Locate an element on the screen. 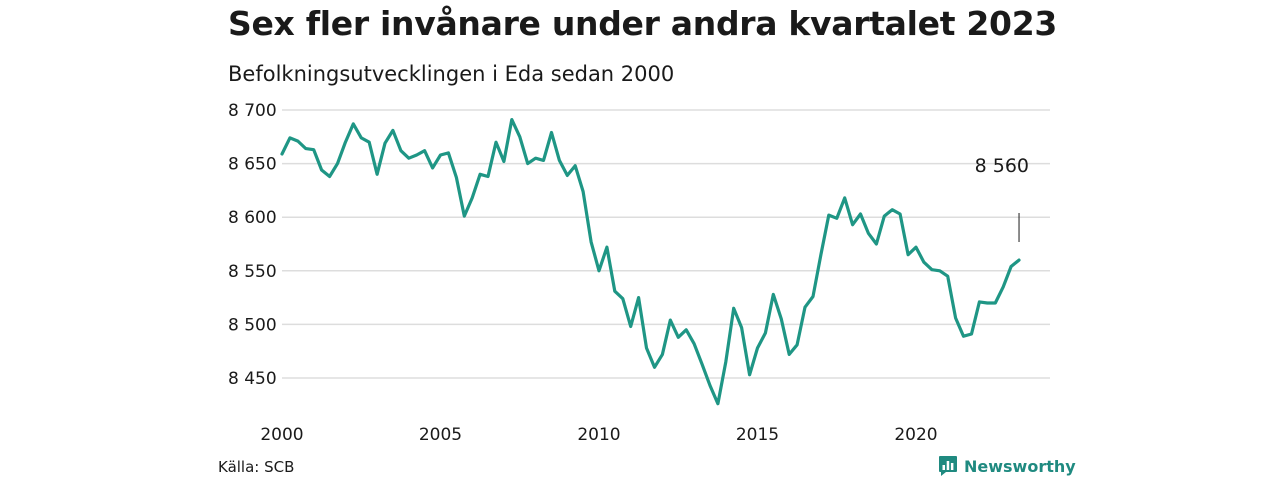 The height and width of the screenshot is (480, 1280). annotation-group: 8 560 is located at coordinates (1002, 198).